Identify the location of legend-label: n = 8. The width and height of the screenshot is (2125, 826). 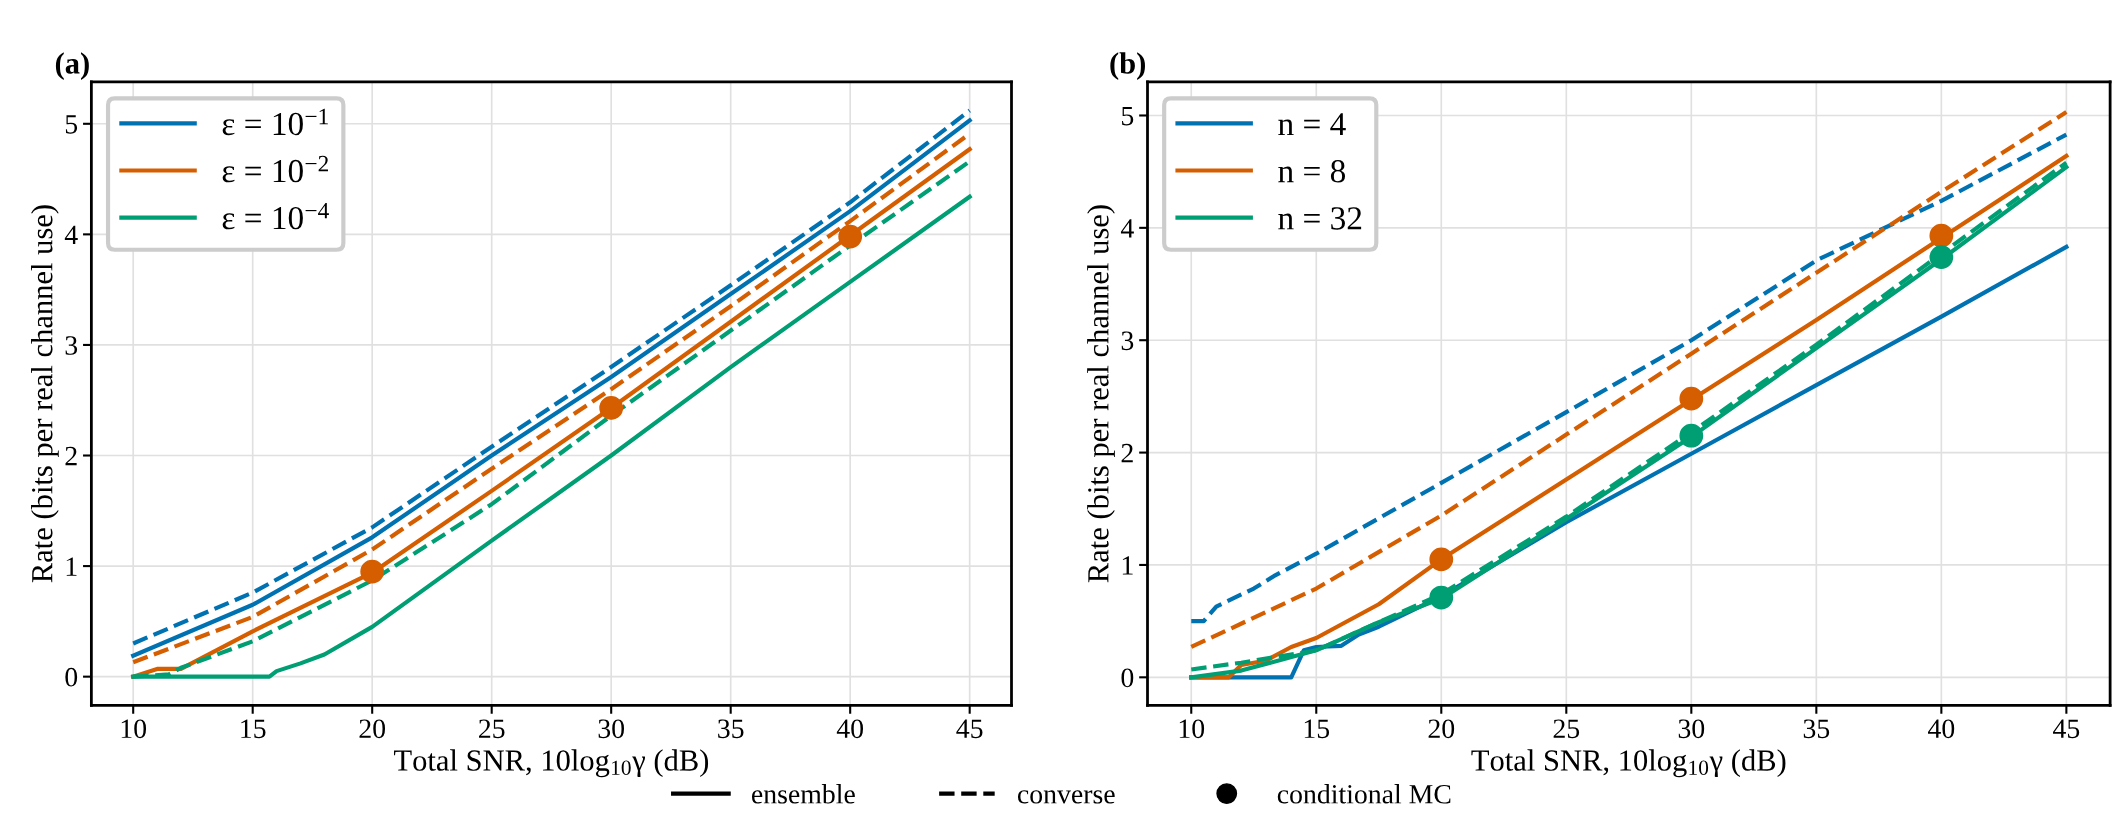
(1312, 171).